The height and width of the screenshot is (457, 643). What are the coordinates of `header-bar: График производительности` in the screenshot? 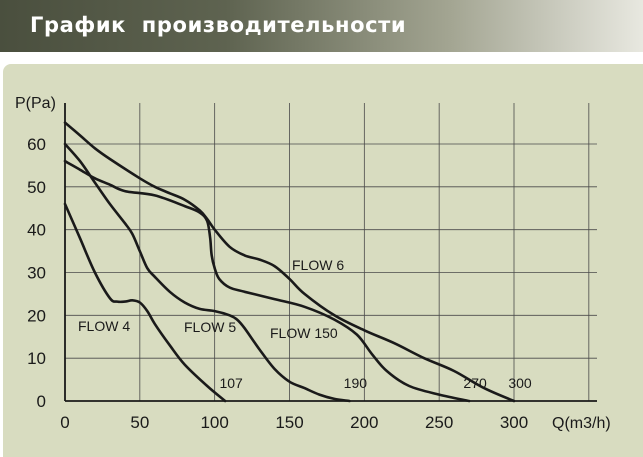 It's located at (321, 26).